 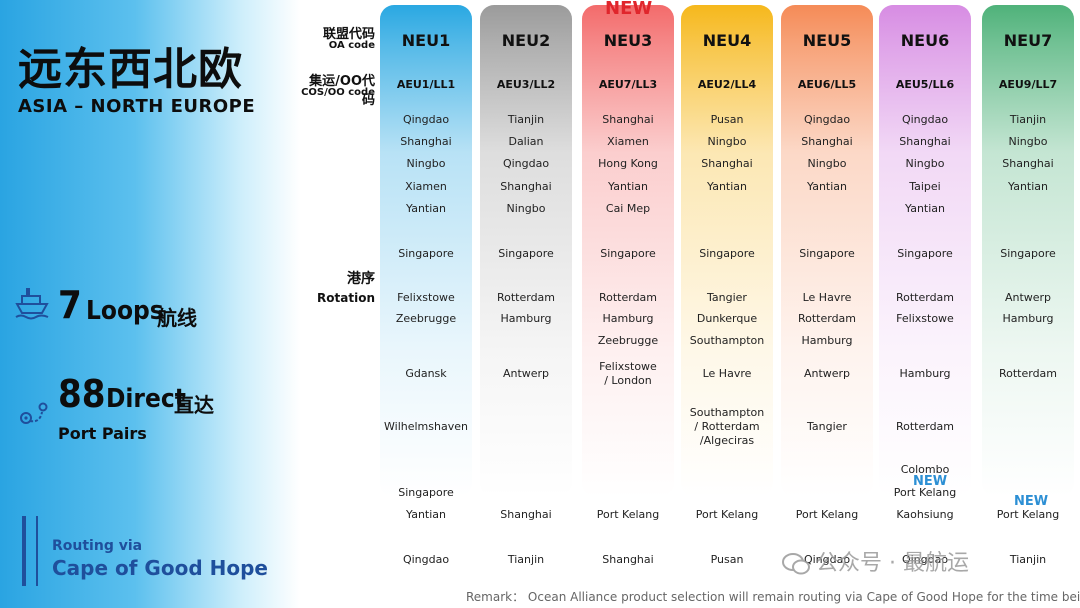 What do you see at coordinates (426, 84) in the screenshot?
I see `column-code: AEU1/LL1` at bounding box center [426, 84].